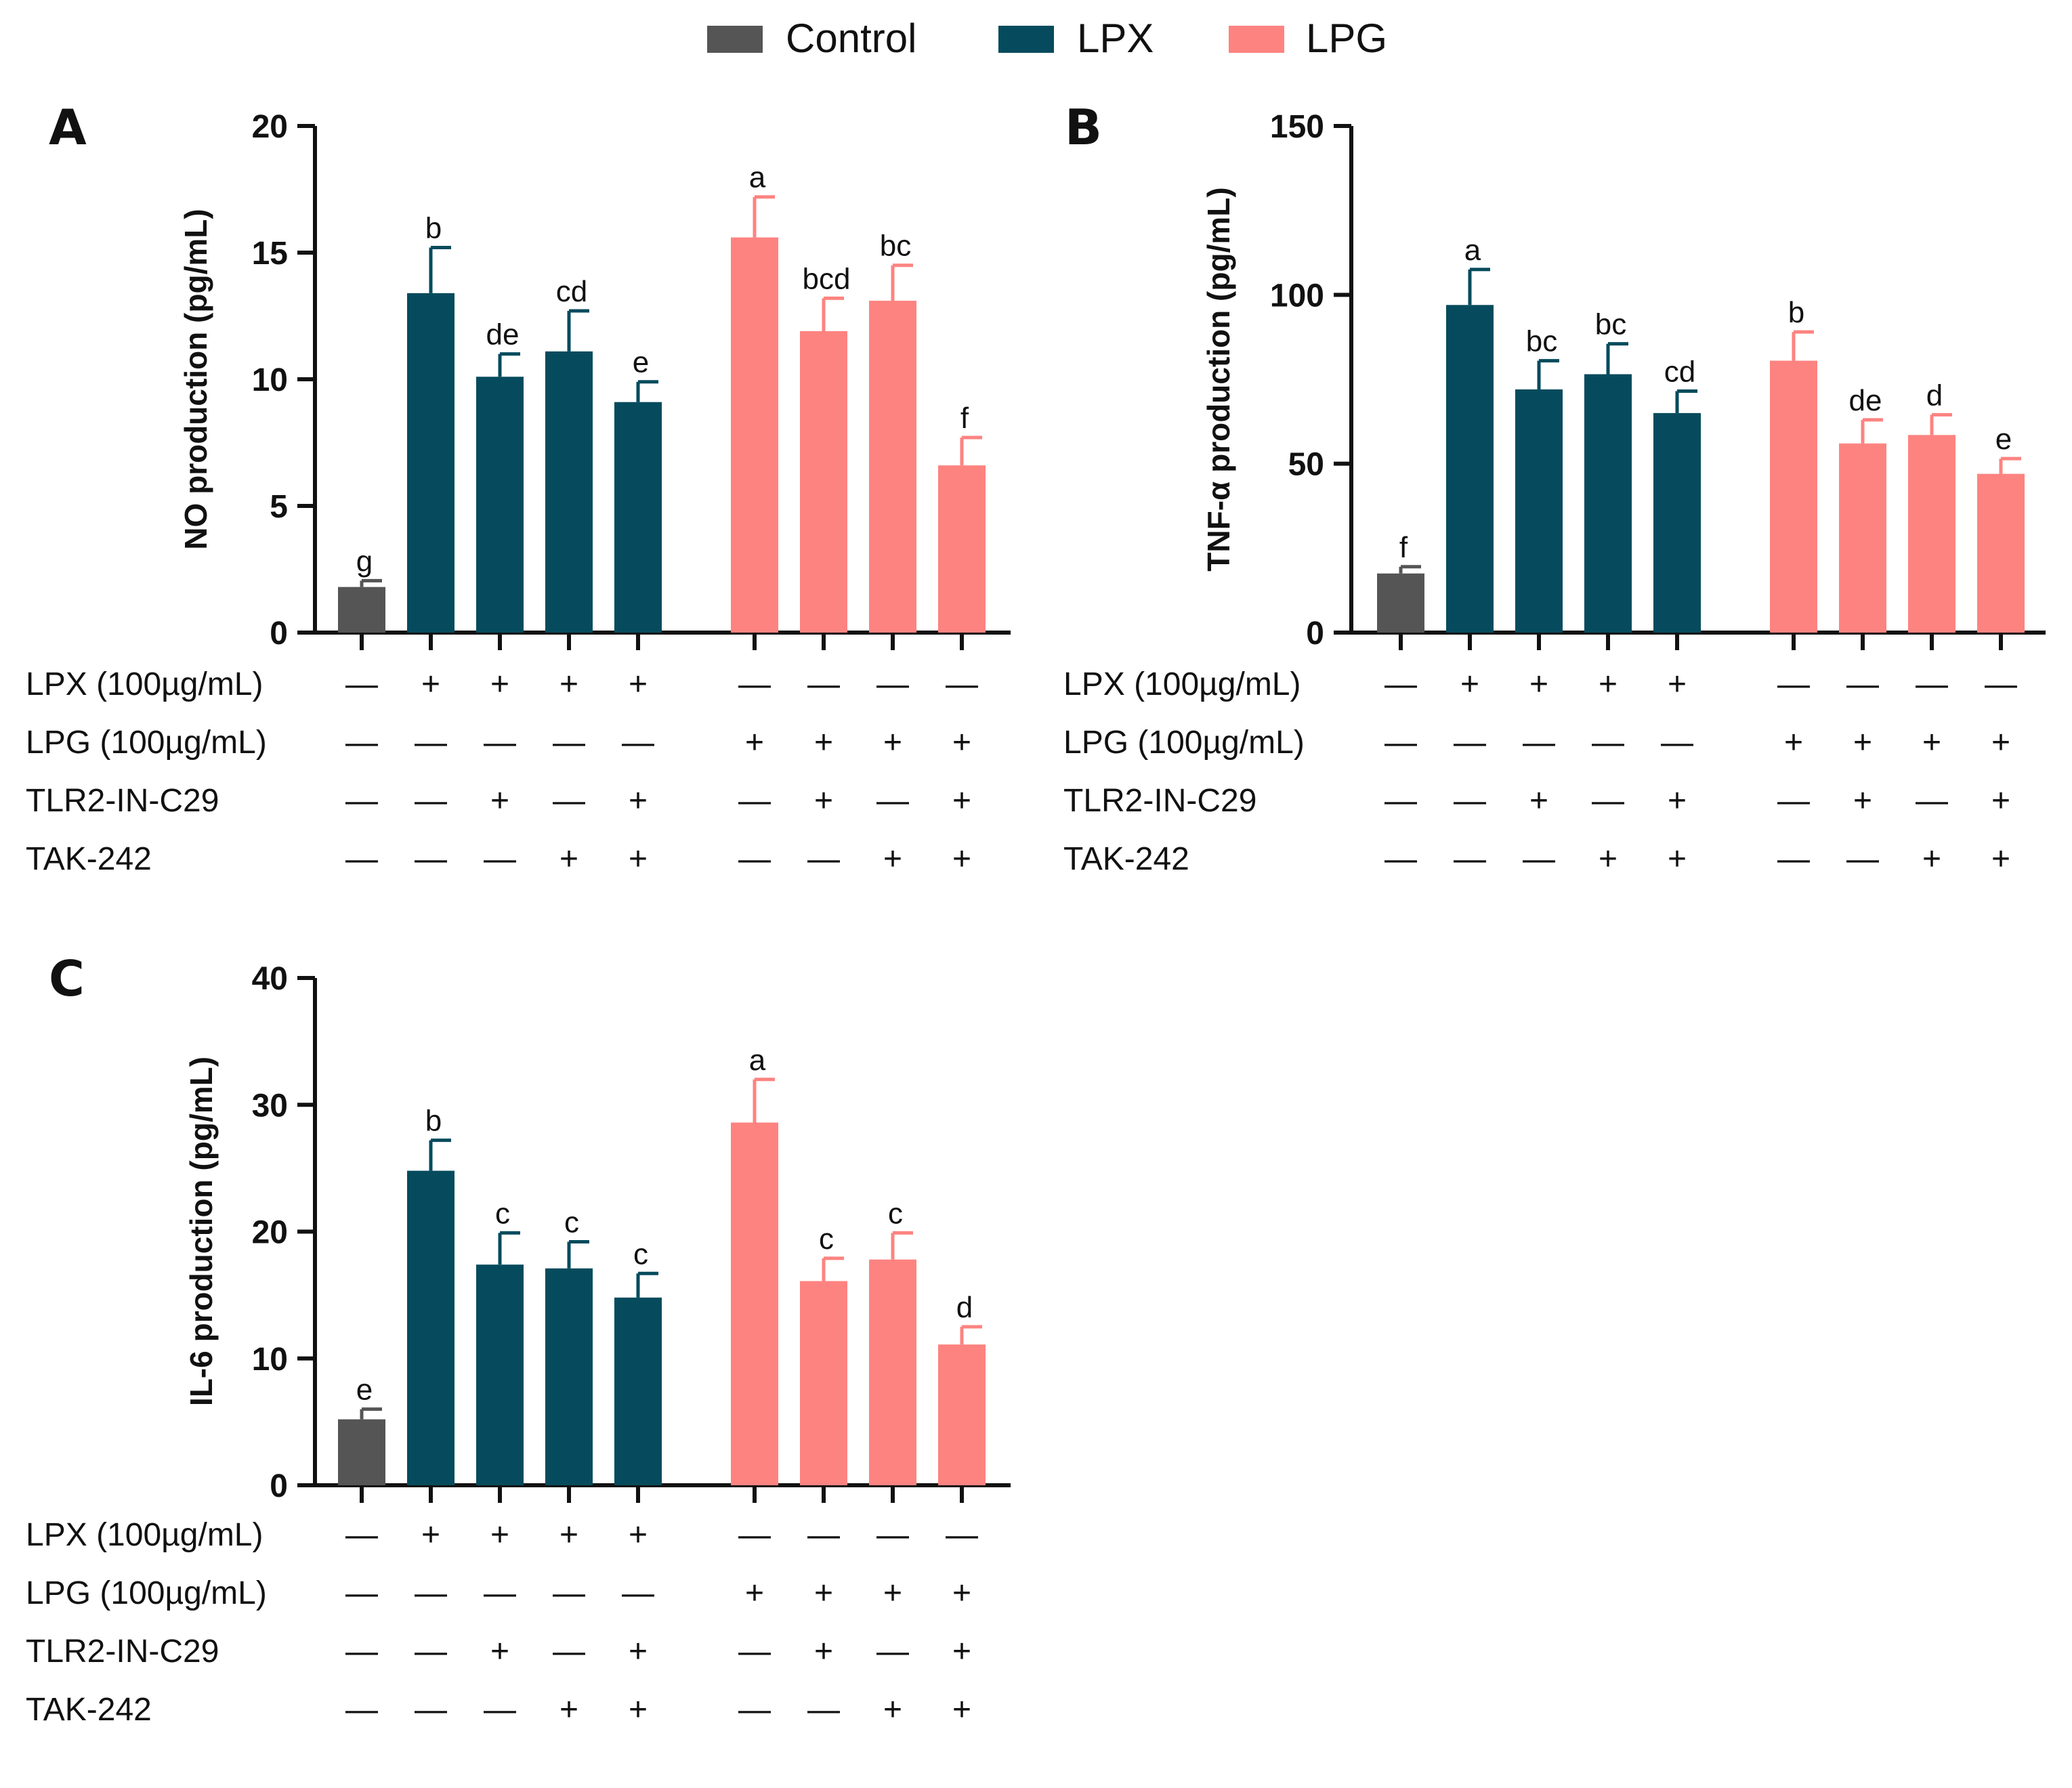 The image size is (2072, 1788). Describe the element at coordinates (1306, 465) in the screenshot. I see `y-tick-label: 50` at that location.